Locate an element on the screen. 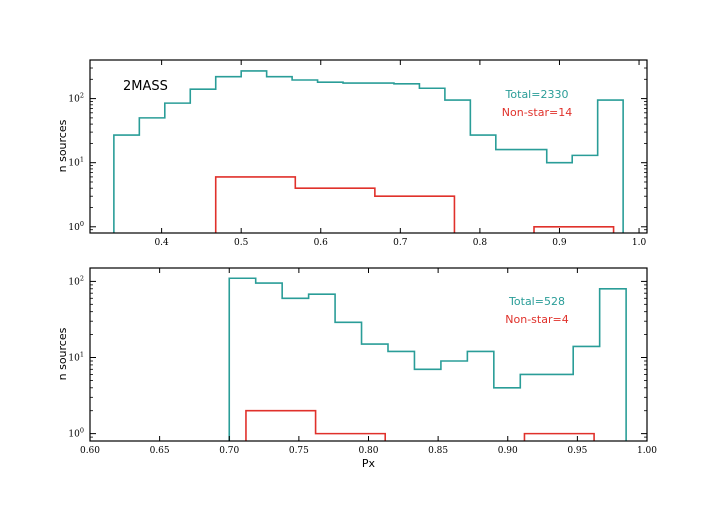  panel2-series-red-step is located at coordinates (420, 425).